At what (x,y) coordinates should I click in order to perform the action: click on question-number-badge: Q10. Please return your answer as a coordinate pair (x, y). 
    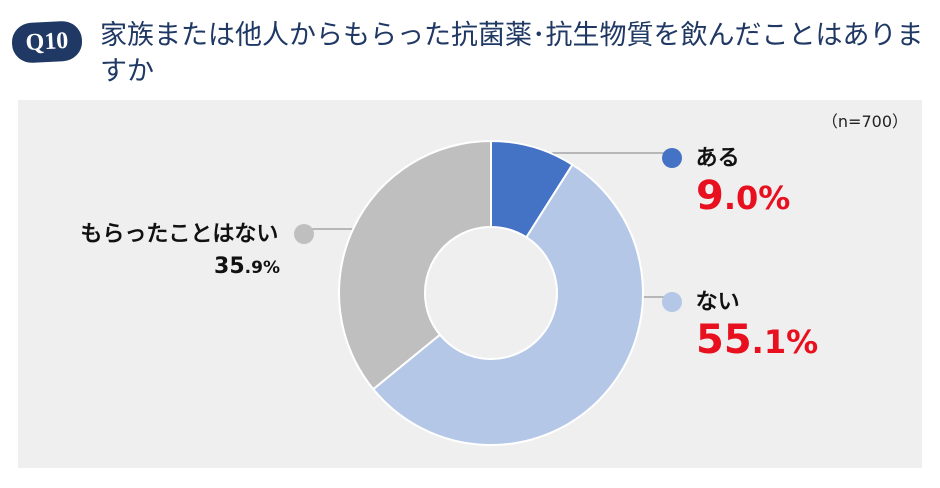
    Looking at the image, I should click on (47, 42).